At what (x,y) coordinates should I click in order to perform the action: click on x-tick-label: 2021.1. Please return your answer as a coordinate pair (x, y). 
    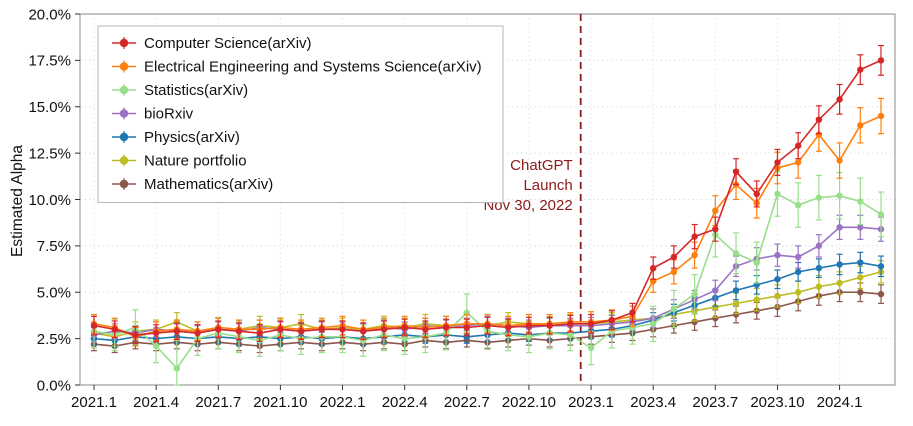
    Looking at the image, I should click on (94, 402).